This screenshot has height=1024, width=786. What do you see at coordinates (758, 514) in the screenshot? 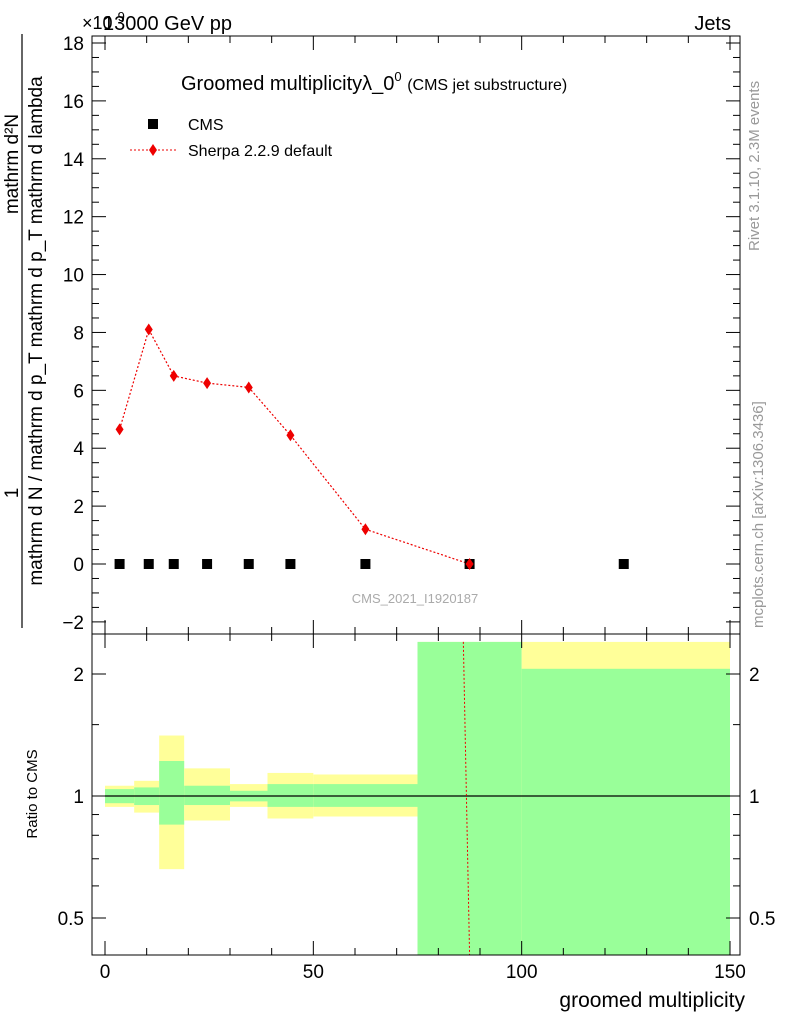
I see `mcplots-label: mcplots.cern.ch [arXiv:1306.3436]` at bounding box center [758, 514].